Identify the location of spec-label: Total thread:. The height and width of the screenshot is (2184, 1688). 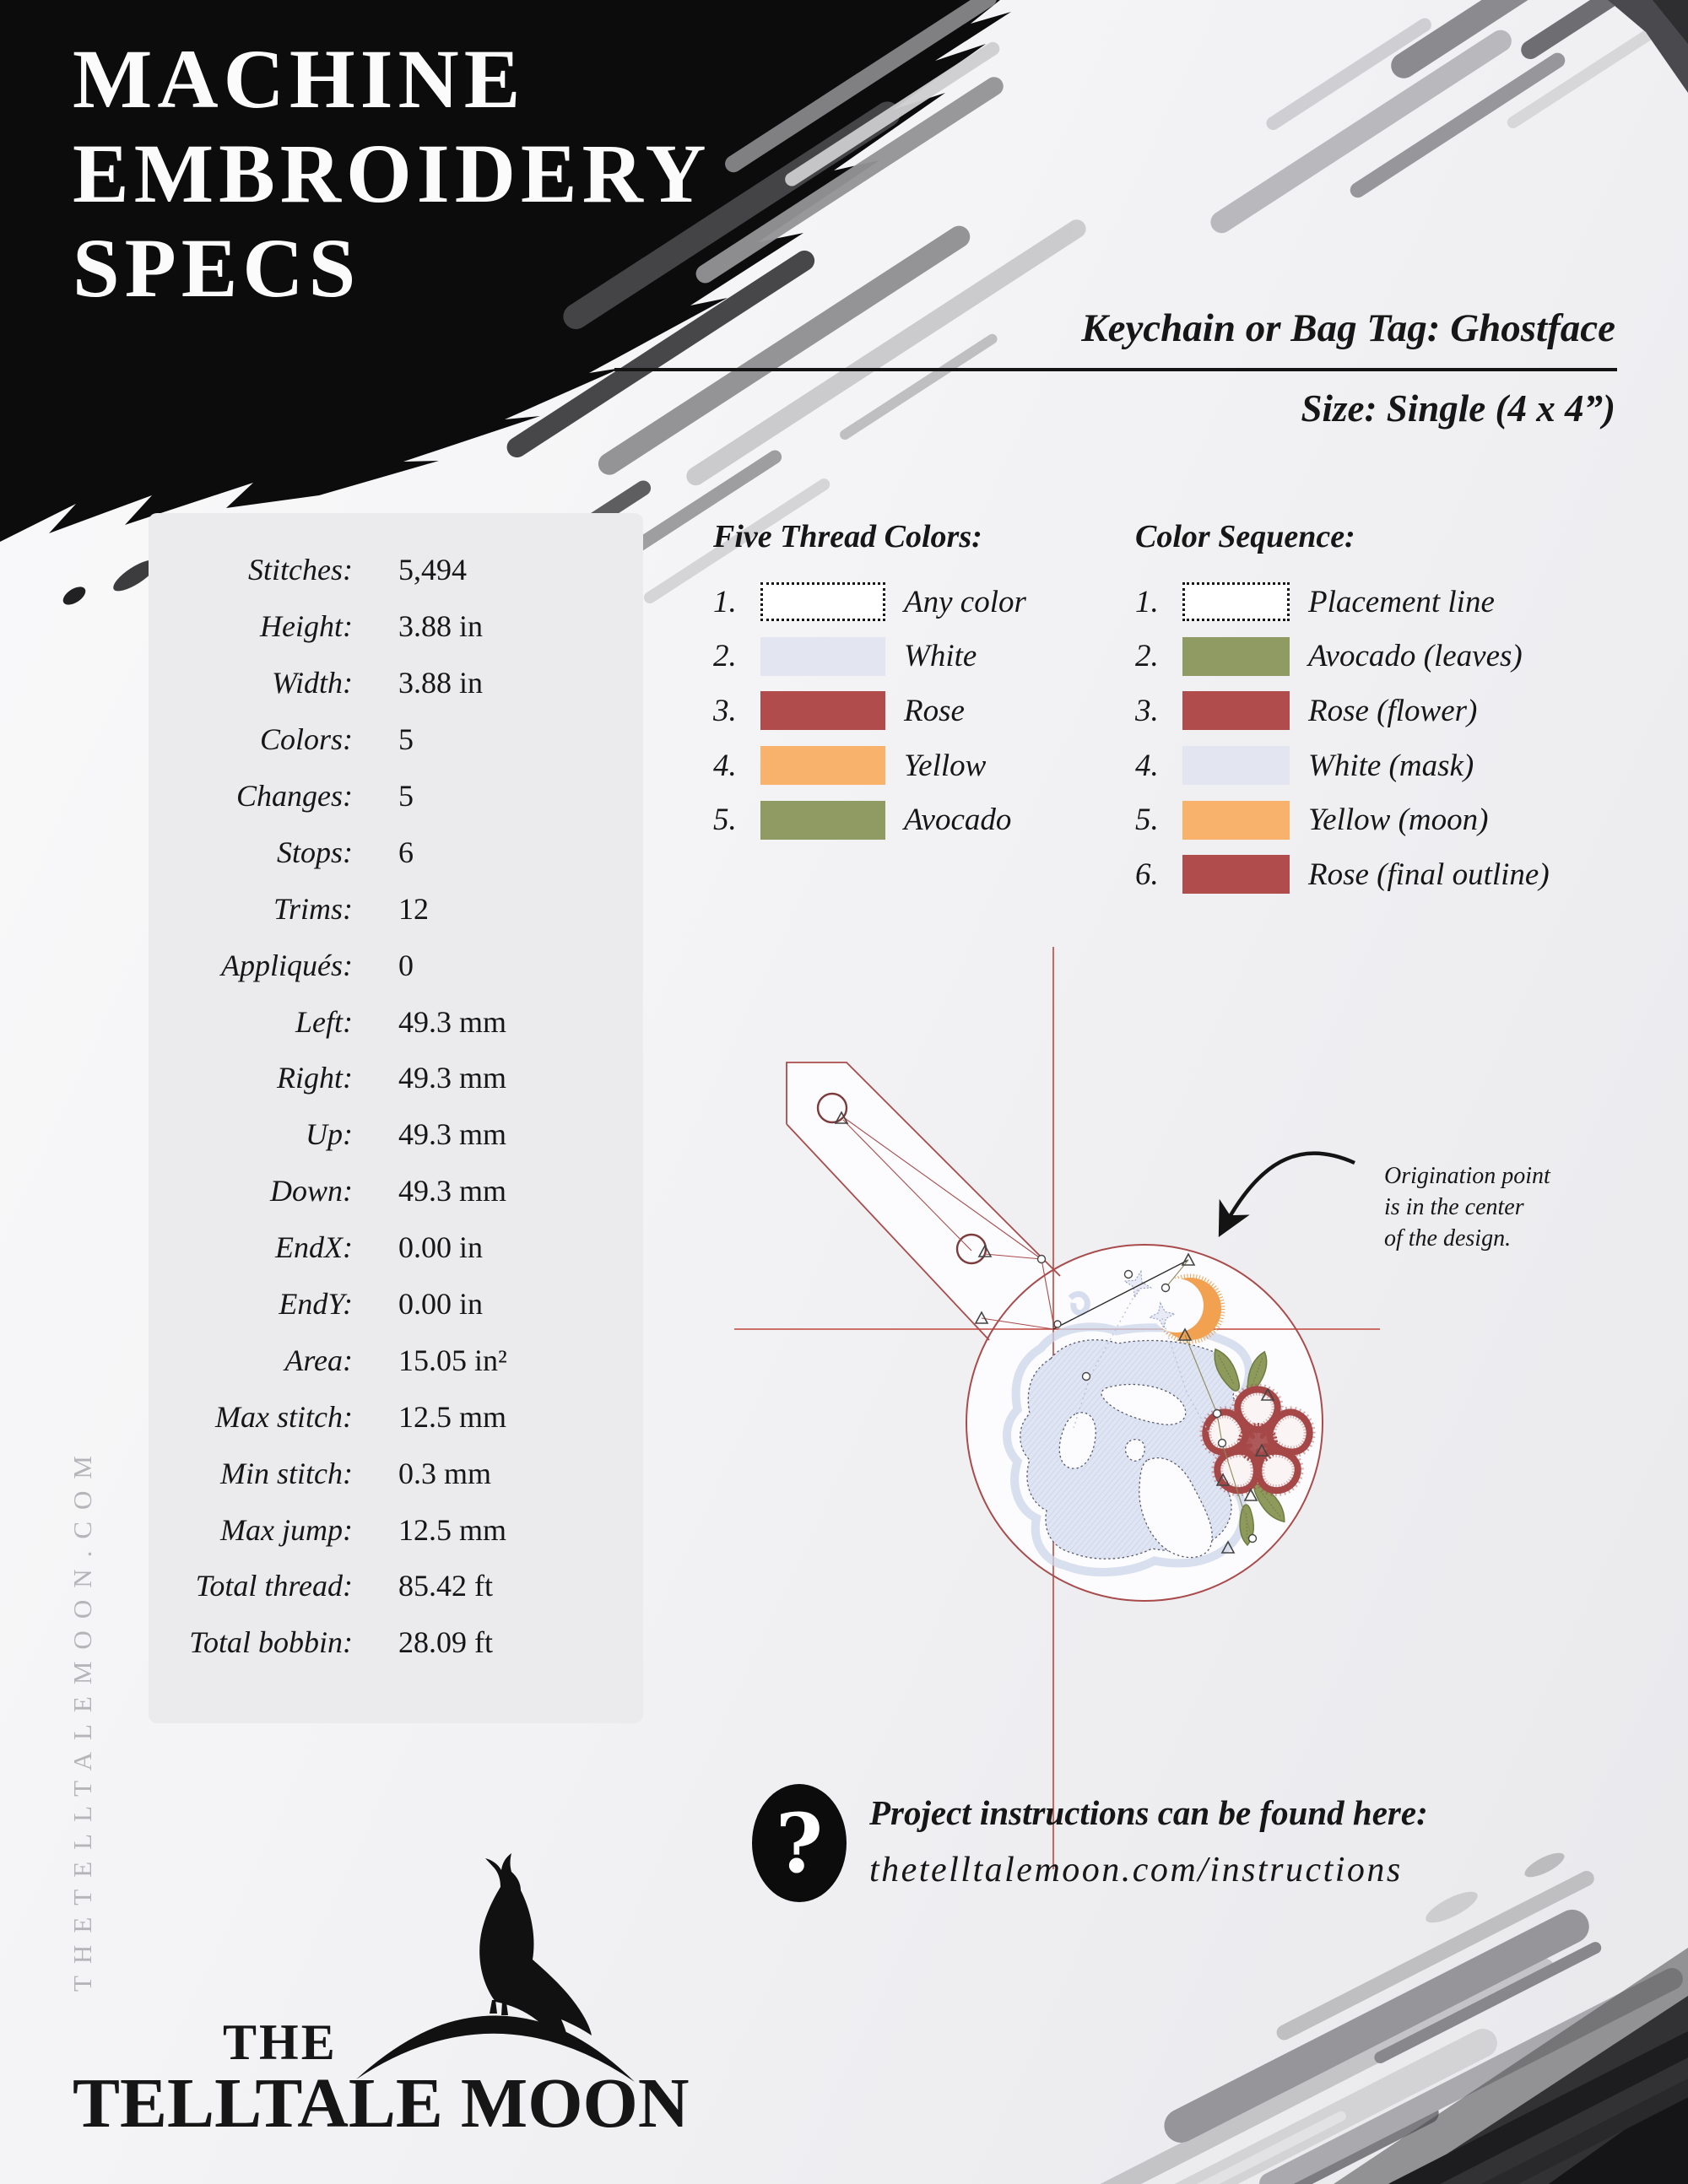
(274, 1586).